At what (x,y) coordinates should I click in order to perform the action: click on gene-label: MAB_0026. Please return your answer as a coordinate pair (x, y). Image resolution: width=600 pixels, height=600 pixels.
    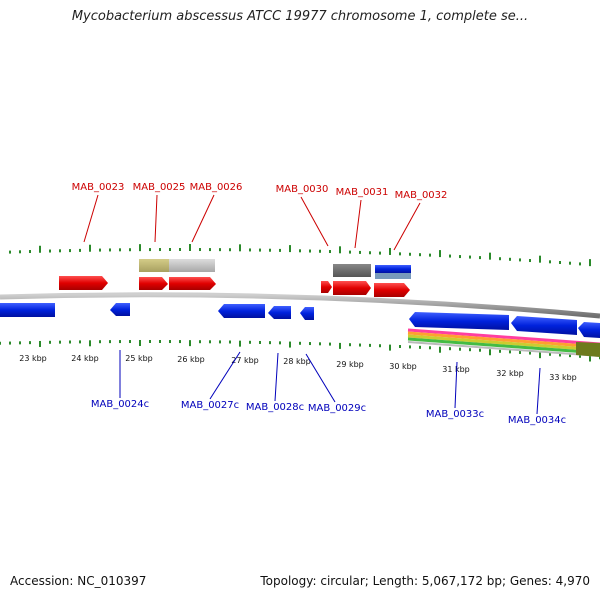
    Looking at the image, I should click on (216, 187).